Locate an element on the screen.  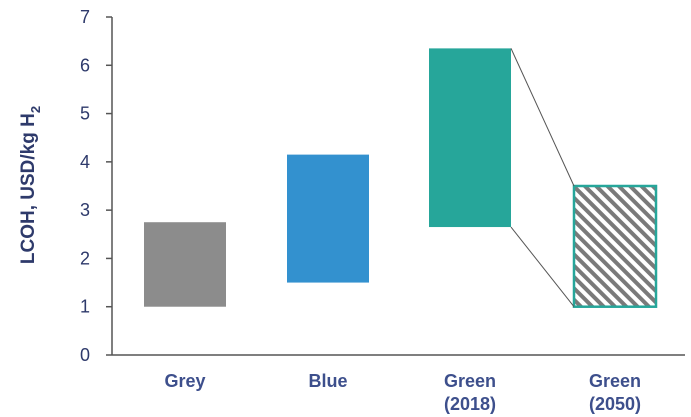
y-tick-label: 4 is located at coordinates (85, 162).